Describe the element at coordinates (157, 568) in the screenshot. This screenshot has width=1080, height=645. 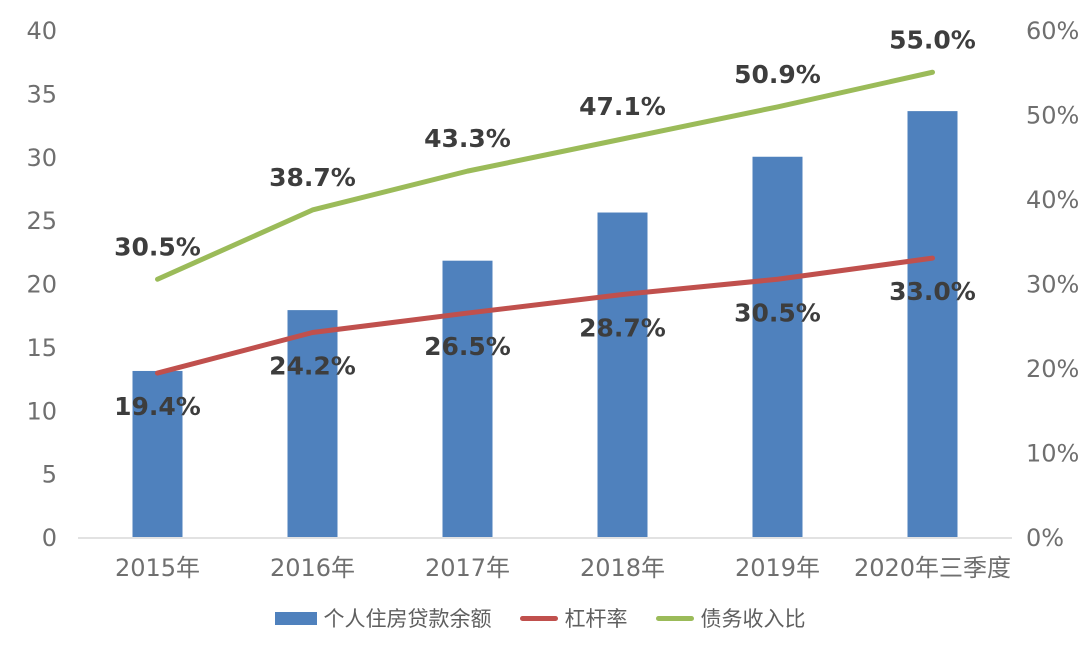
I see `x-axis-label-1: 2015年` at that location.